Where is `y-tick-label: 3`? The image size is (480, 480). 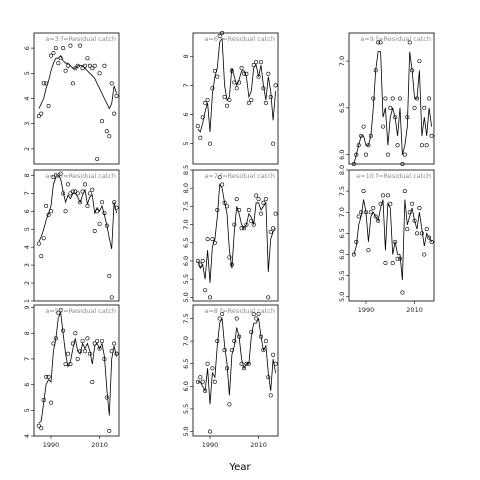 y-tick-label: 3 is located at coordinates (27, 265).